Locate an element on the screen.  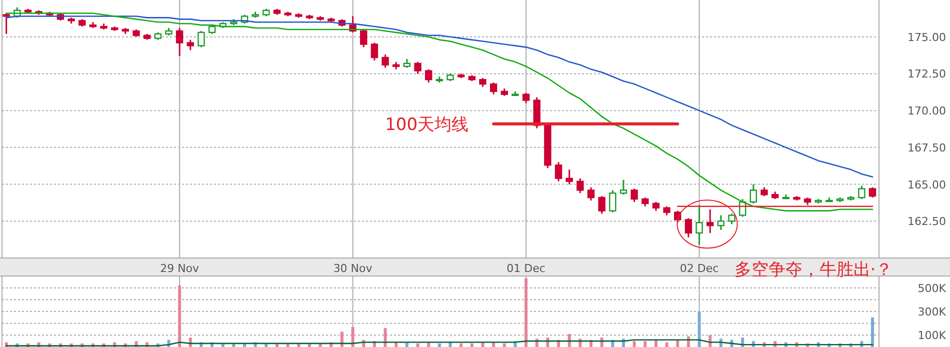
y-tick-label: 500K is located at coordinates (932, 288).